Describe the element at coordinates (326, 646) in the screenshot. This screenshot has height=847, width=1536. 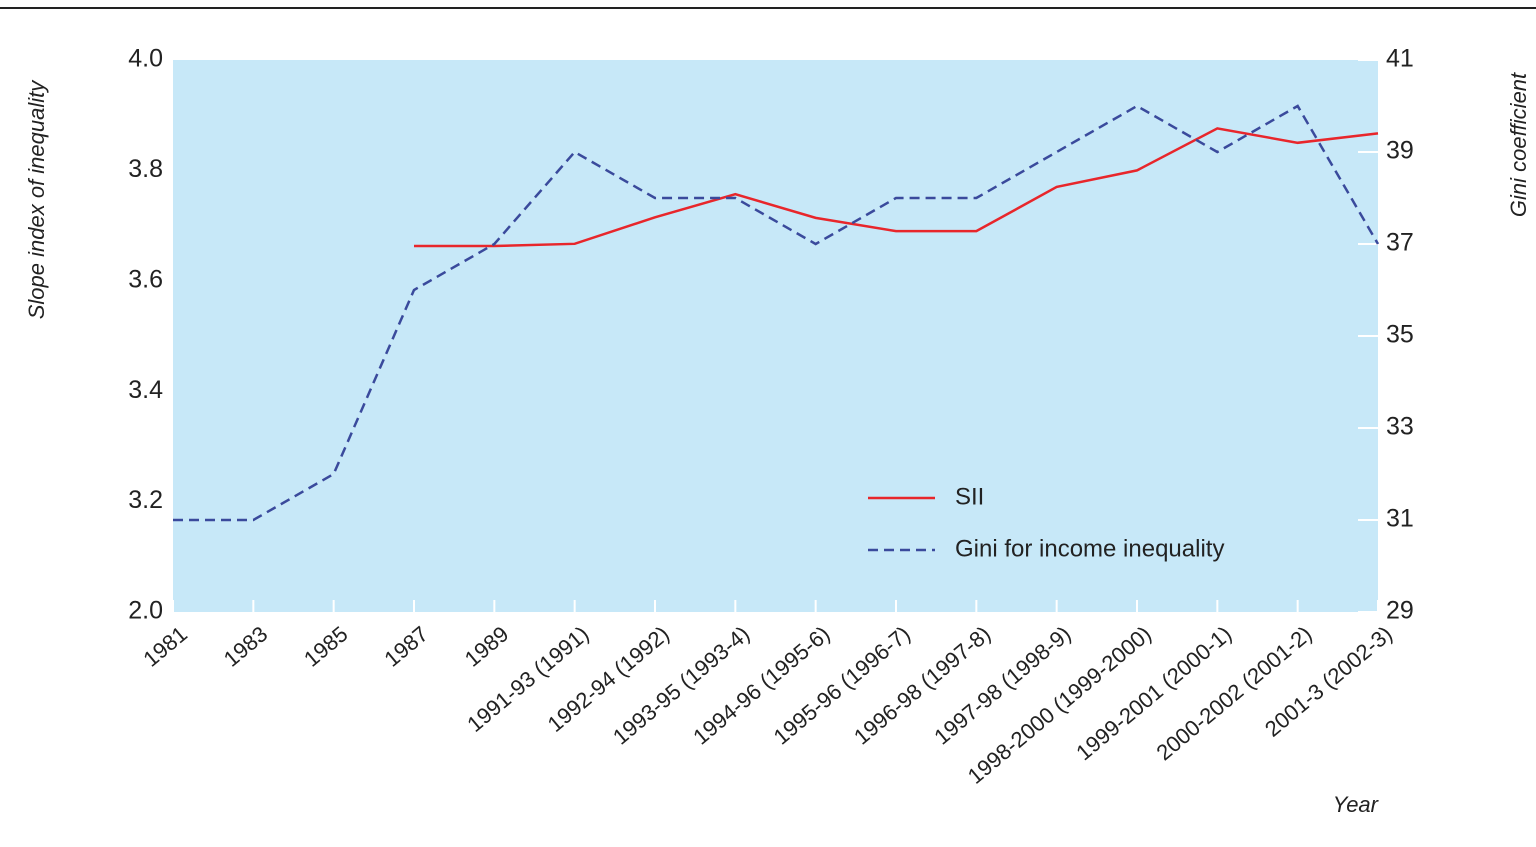
I see `x-tick-label: 1985` at that location.